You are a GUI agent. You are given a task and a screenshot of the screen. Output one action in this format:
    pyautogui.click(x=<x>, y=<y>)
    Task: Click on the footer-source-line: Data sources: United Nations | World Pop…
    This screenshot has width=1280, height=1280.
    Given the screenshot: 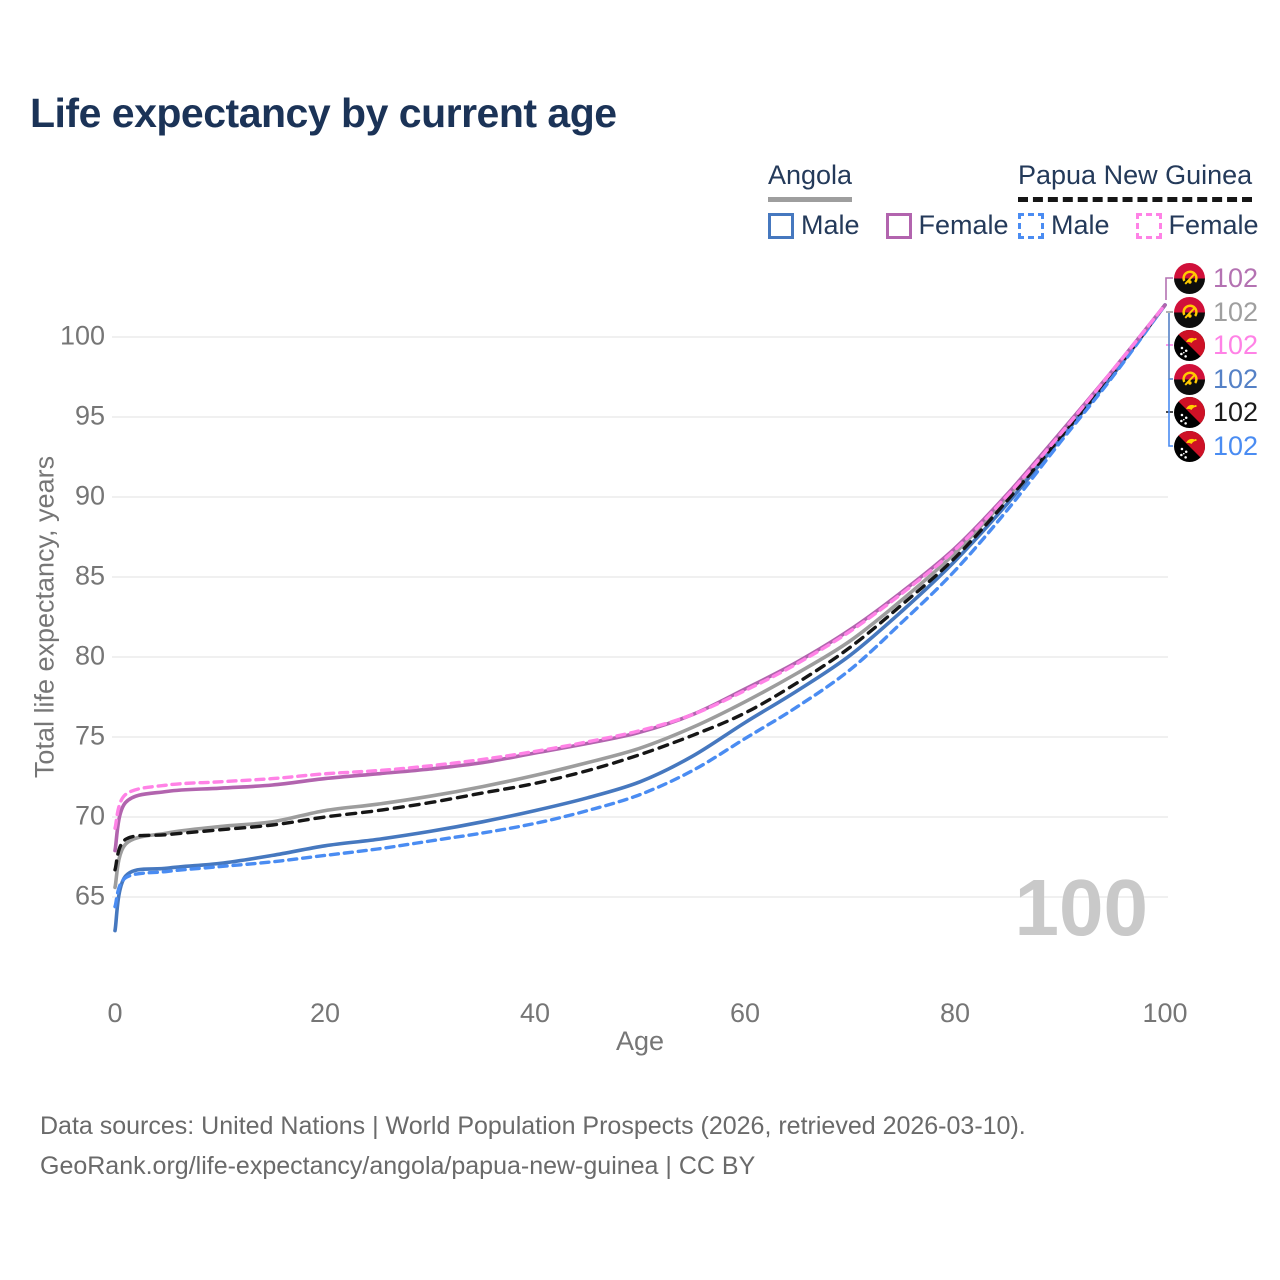 What is the action you would take?
    pyautogui.click(x=533, y=1126)
    